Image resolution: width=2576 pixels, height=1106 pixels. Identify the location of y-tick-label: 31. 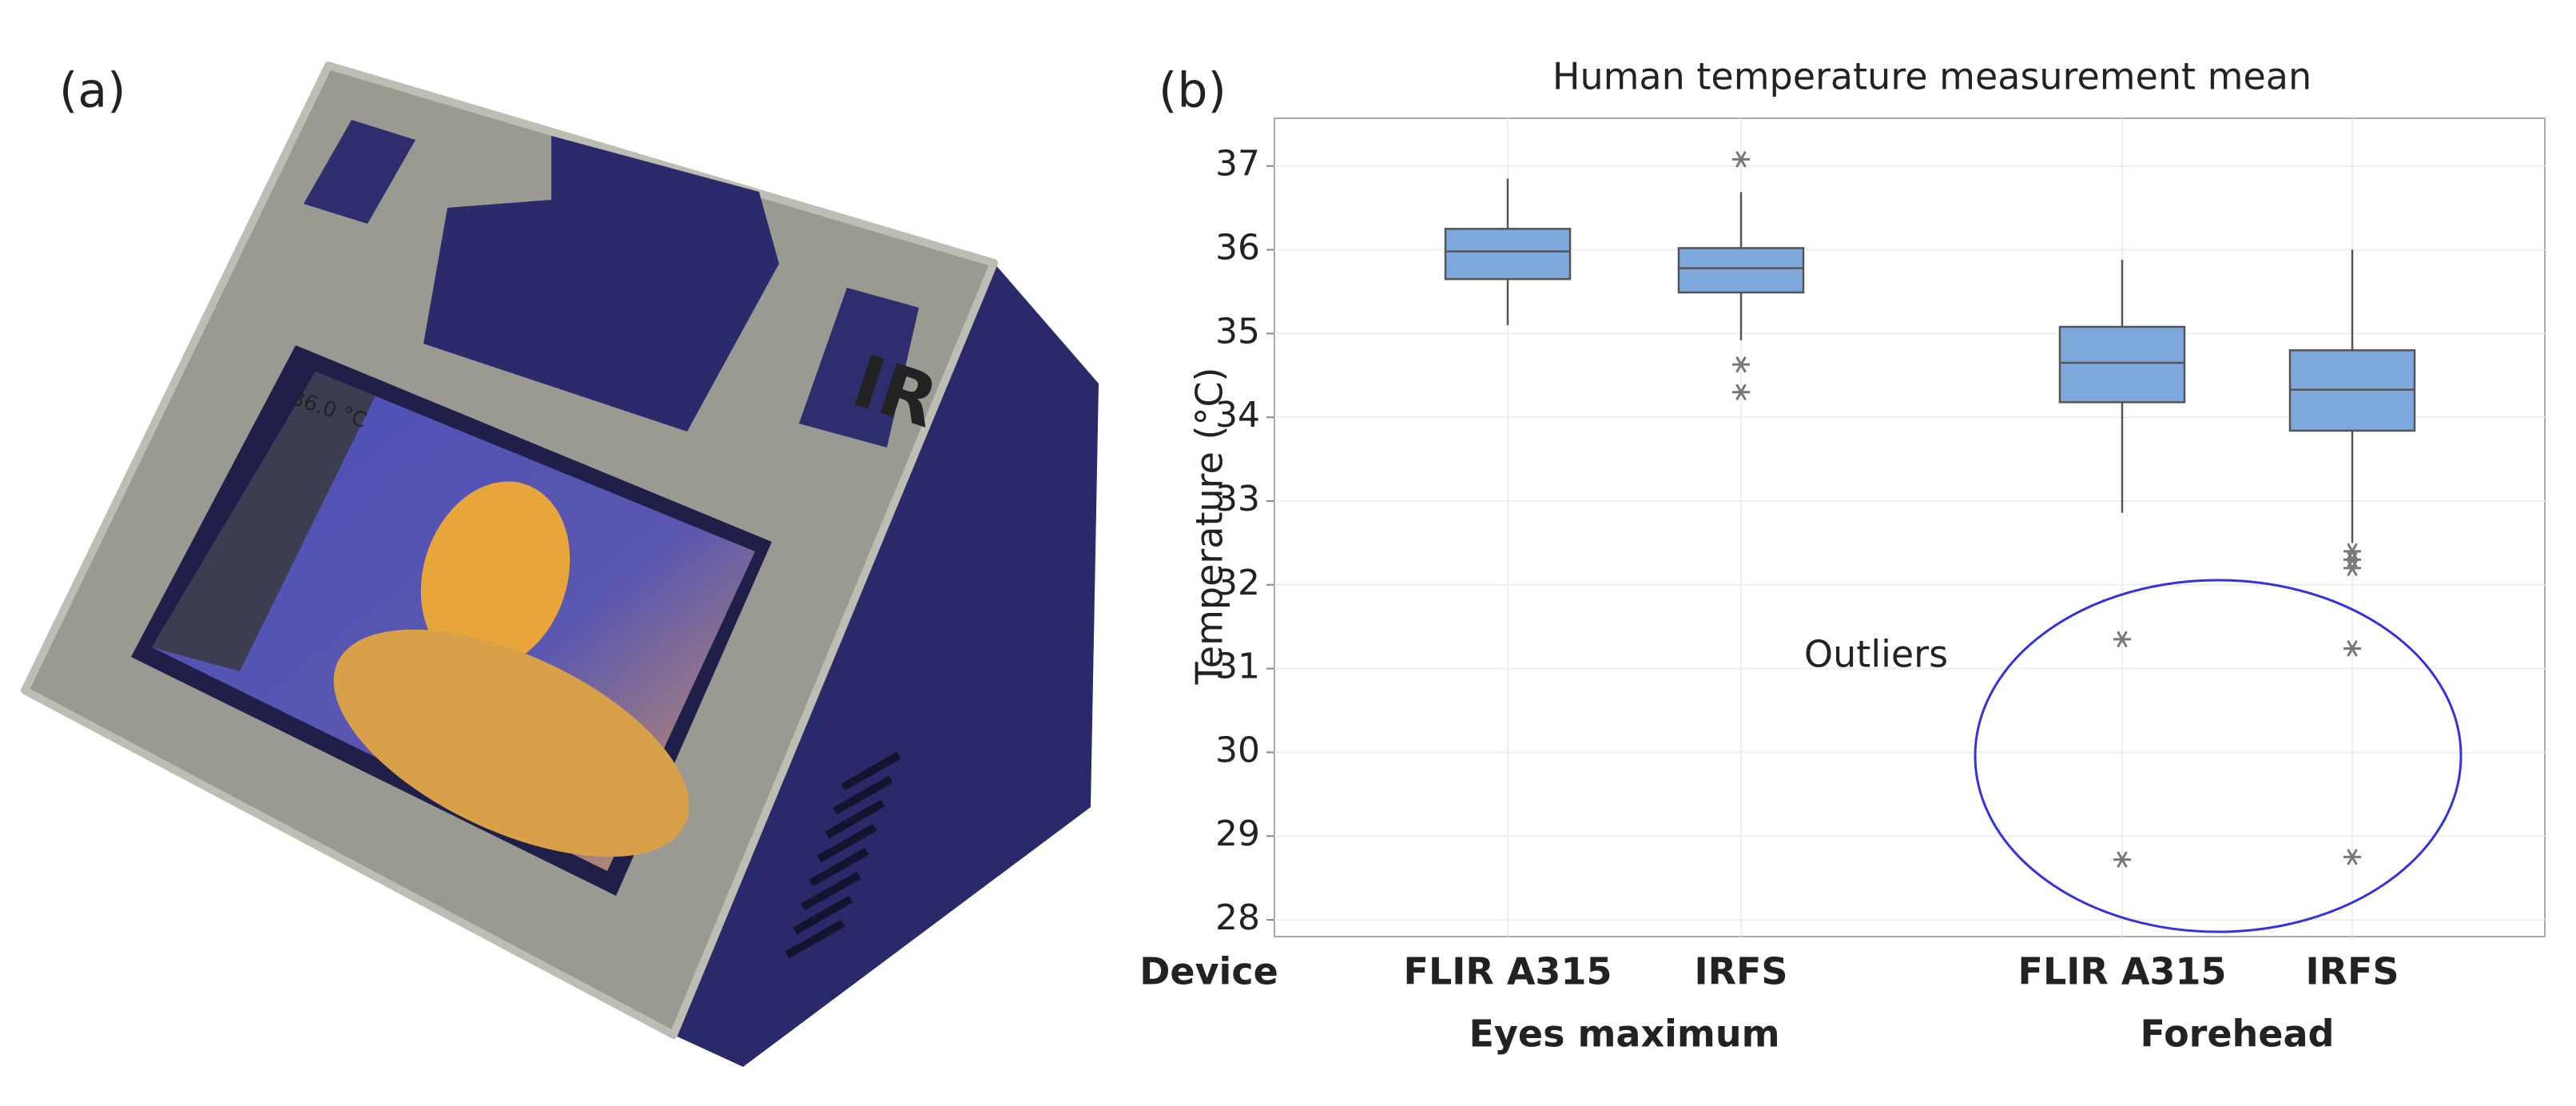
(1237, 666).